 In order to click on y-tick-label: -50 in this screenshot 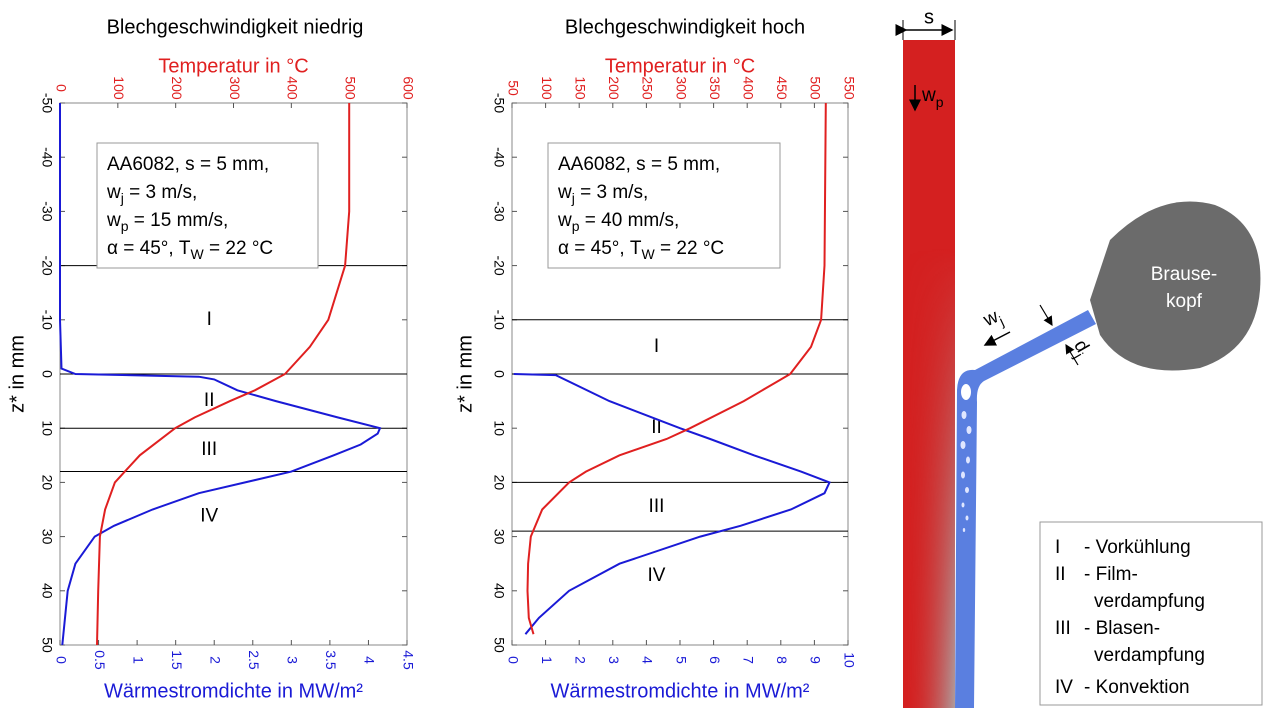, I will do `click(499, 103)`.